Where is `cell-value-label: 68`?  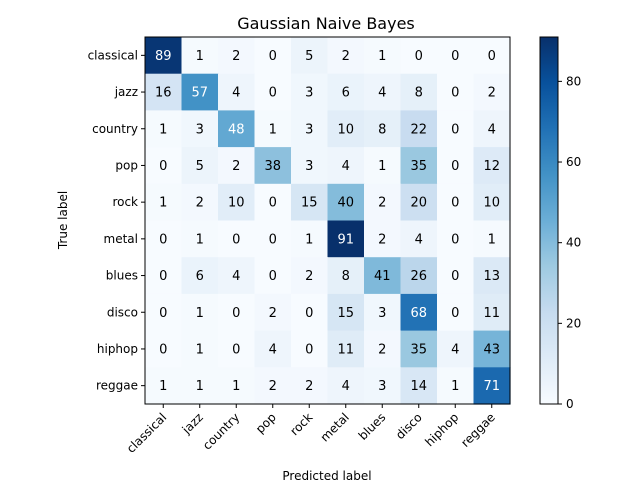
cell-value-label: 68 is located at coordinates (418, 313).